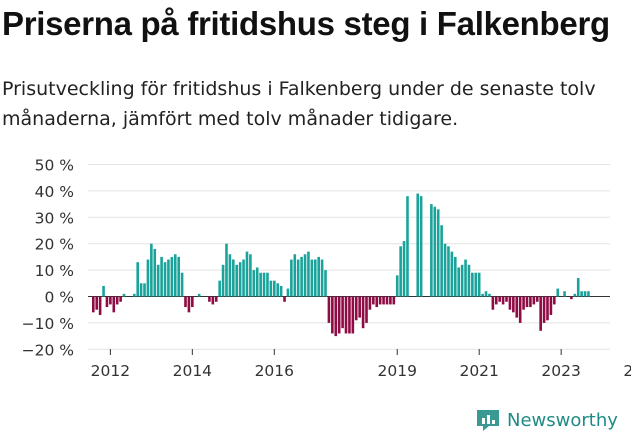  Describe the element at coordinates (306, 23) in the screenshot. I see `page-title: Priserna på fritidshus steg i Falkenberg` at that location.